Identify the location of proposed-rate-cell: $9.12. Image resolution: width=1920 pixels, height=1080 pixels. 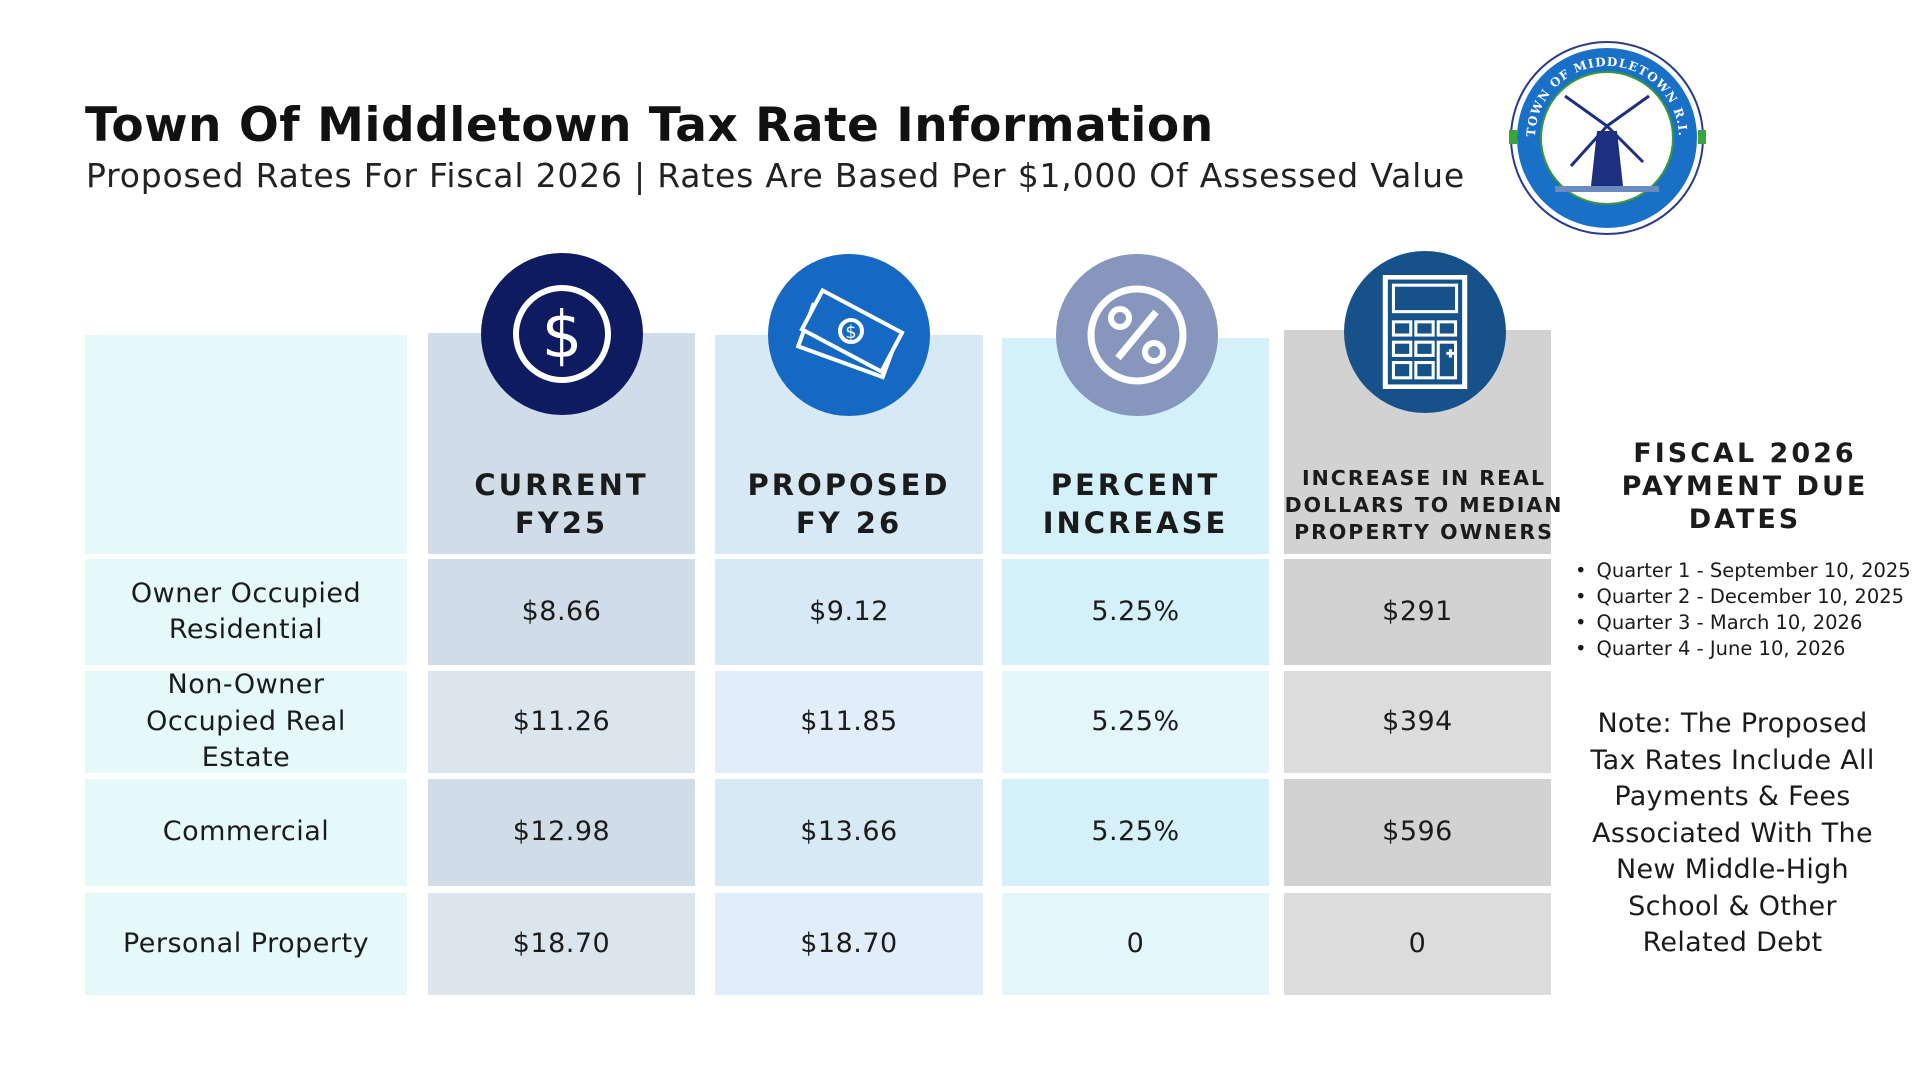
(849, 611).